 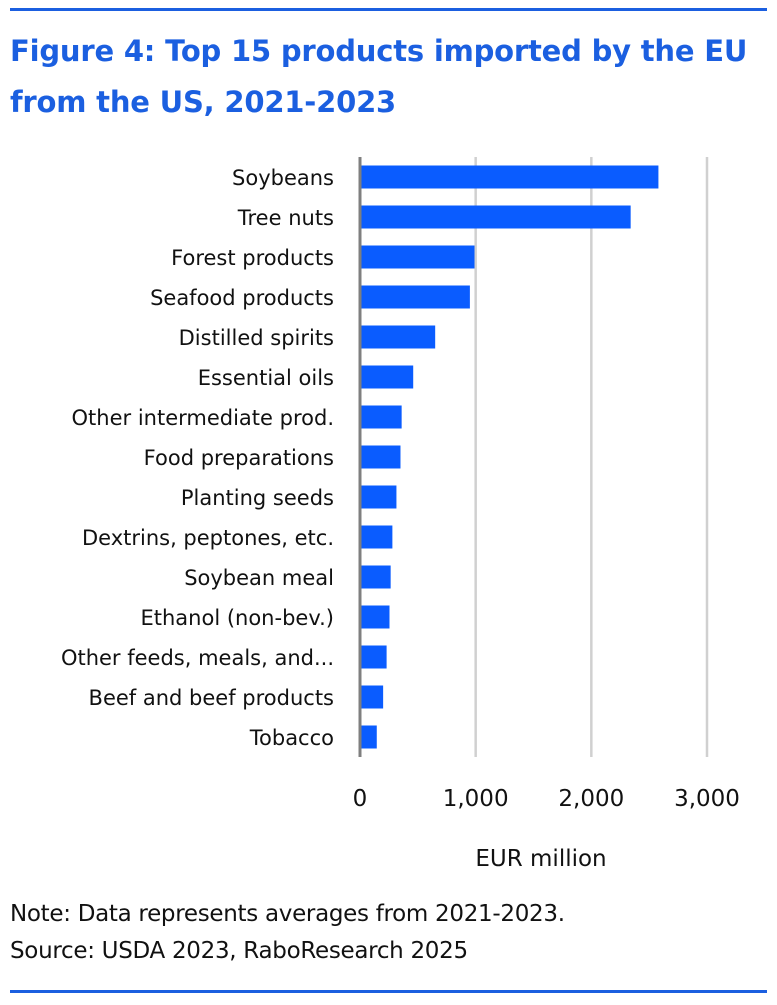 I want to click on category-label: Food preparations, so click(x=239, y=458).